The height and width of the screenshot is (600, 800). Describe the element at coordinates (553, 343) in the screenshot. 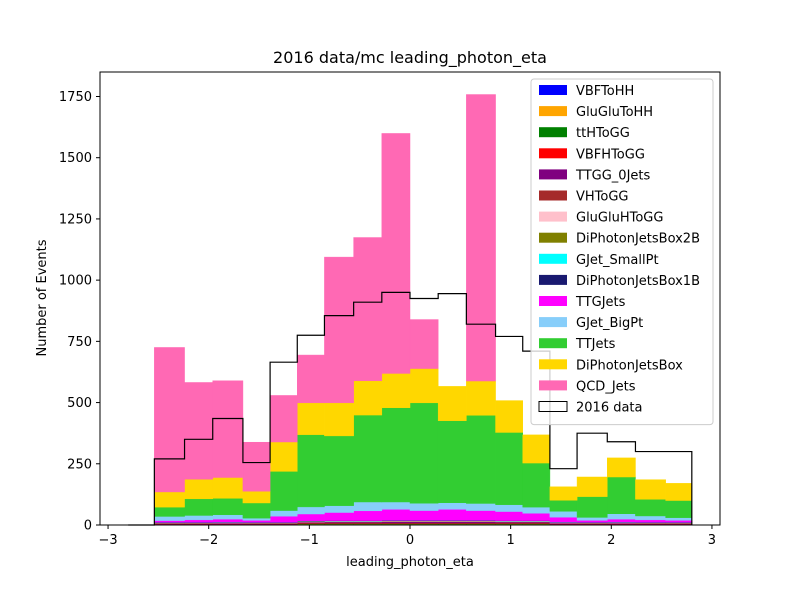

I see `legend-swatch-TTJets` at that location.